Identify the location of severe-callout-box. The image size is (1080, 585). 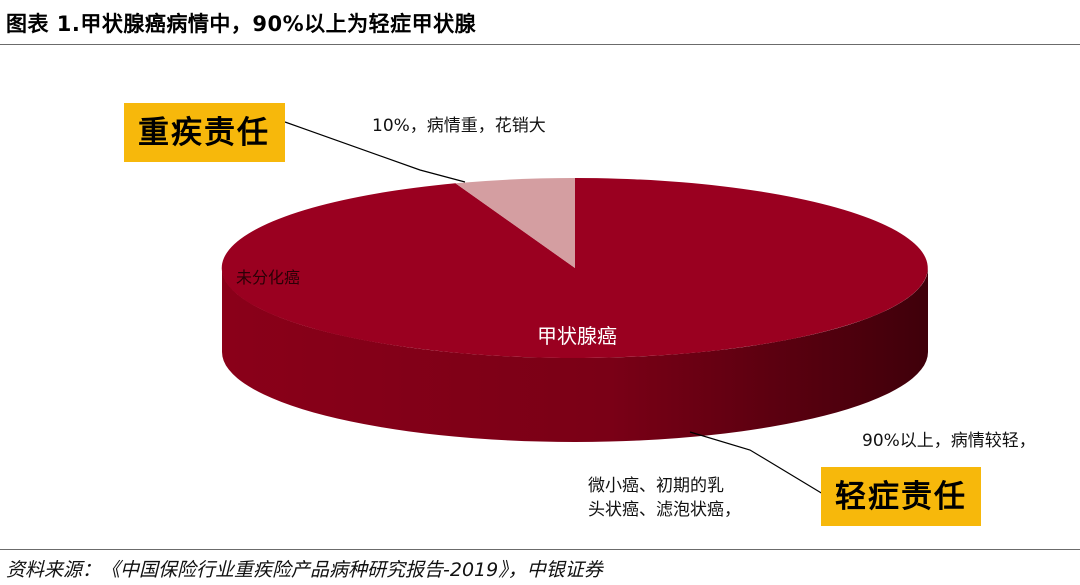
(204, 132).